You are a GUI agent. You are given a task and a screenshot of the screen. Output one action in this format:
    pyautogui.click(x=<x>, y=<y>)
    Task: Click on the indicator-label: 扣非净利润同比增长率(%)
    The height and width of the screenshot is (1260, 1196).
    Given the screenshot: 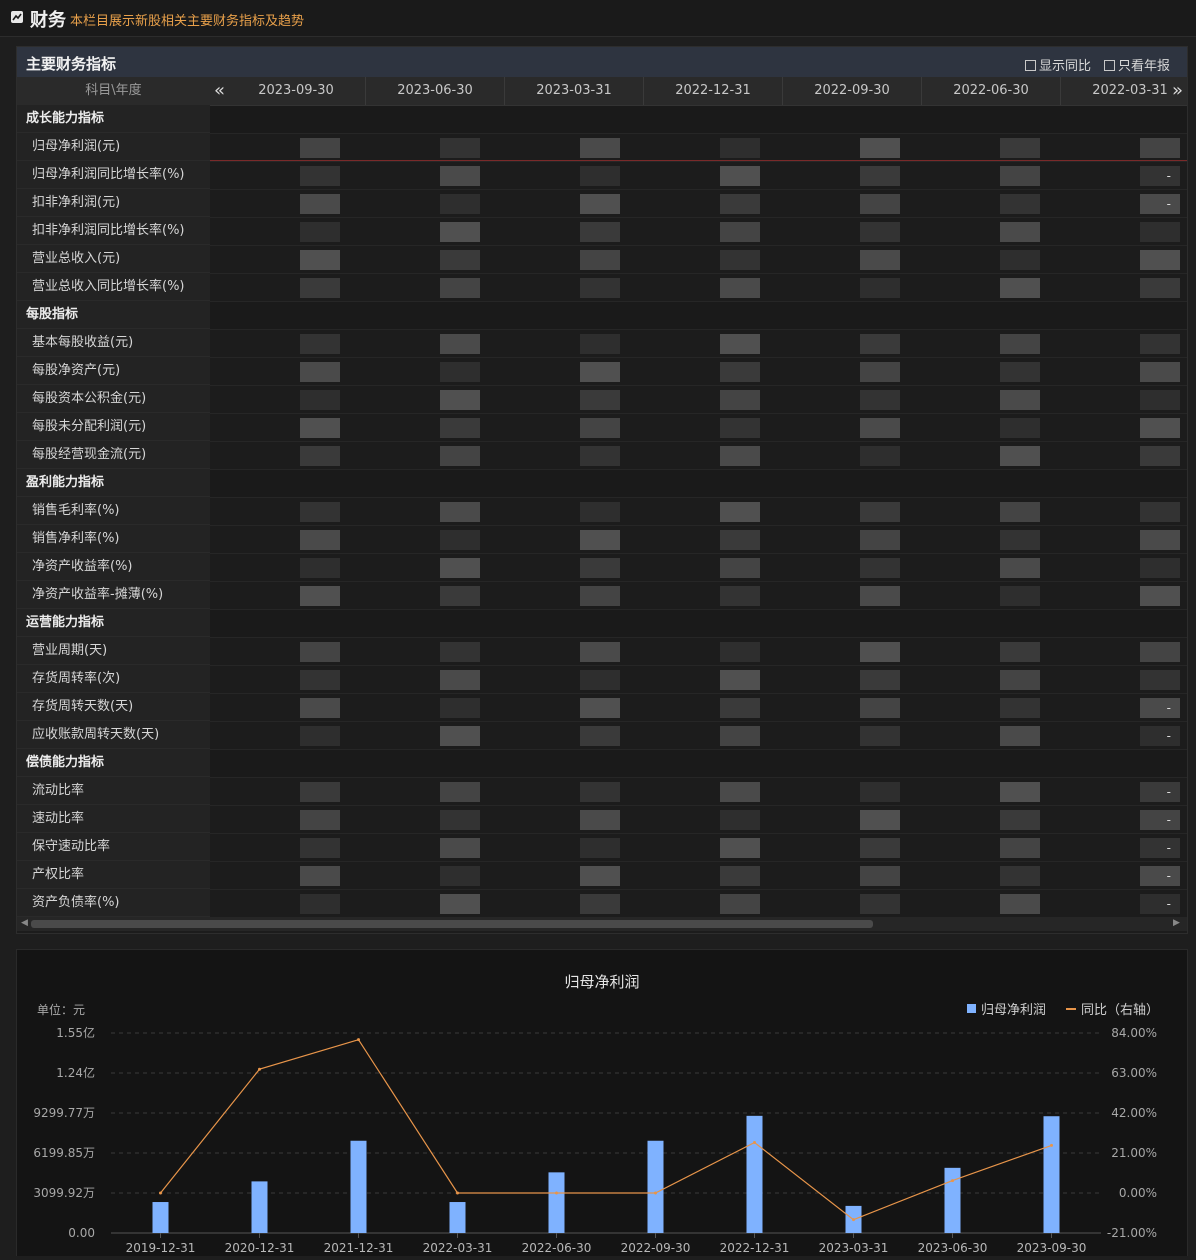 What is the action you would take?
    pyautogui.click(x=113, y=231)
    